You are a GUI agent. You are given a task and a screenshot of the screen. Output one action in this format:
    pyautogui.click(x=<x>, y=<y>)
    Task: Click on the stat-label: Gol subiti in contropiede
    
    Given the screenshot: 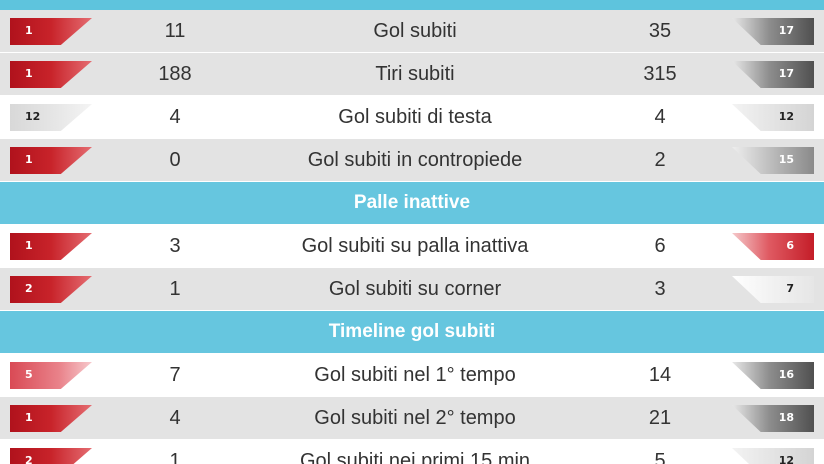 What is the action you would take?
    pyautogui.click(x=415, y=160)
    